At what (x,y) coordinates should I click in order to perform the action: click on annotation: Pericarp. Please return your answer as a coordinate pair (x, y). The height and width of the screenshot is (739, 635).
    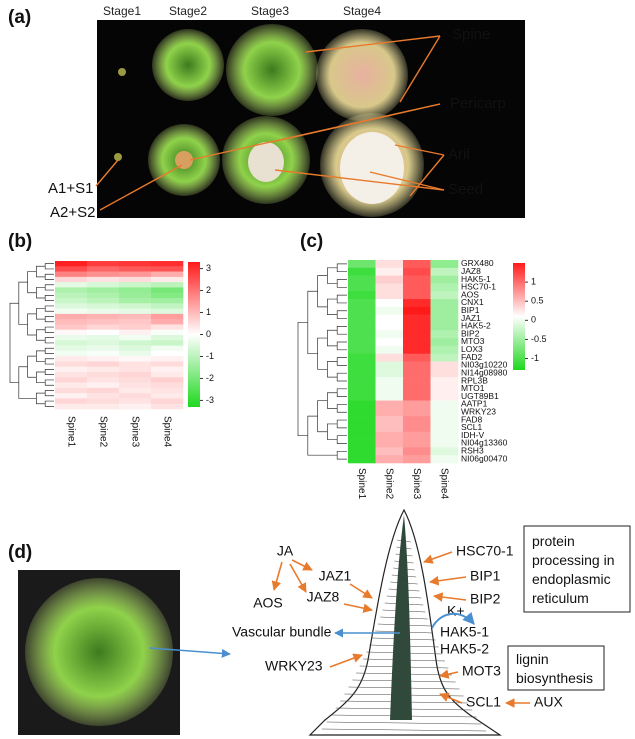
    Looking at the image, I should click on (478, 103).